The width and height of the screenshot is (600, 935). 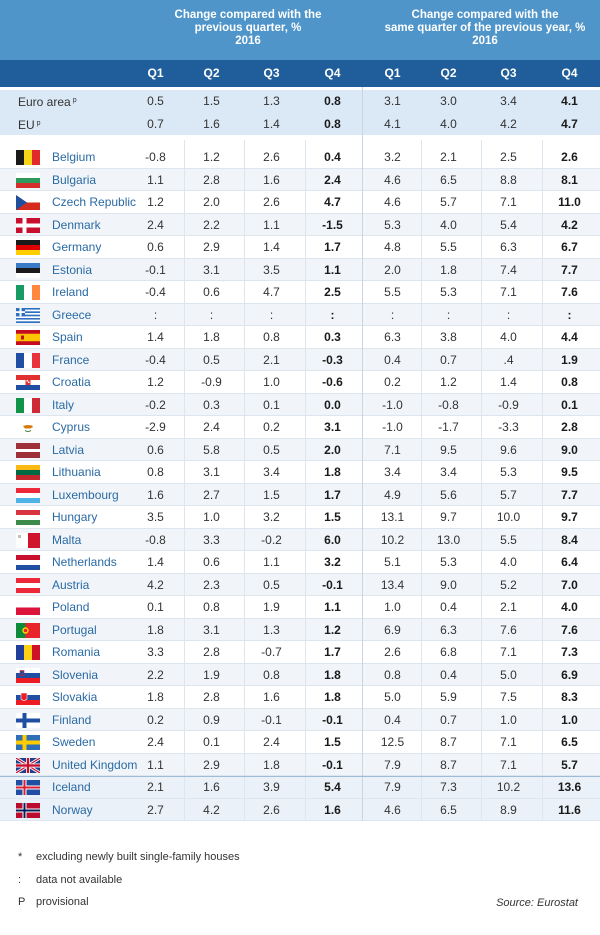 I want to click on value-cell: 6.0, so click(x=332, y=539).